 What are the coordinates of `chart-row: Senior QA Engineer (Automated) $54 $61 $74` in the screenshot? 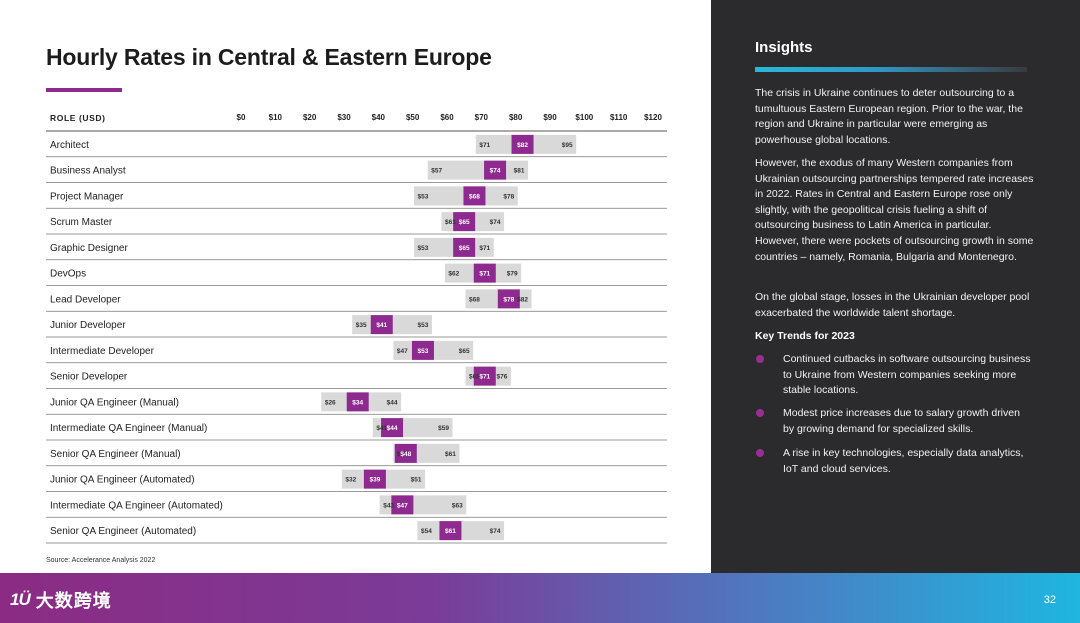 It's located at (277, 531).